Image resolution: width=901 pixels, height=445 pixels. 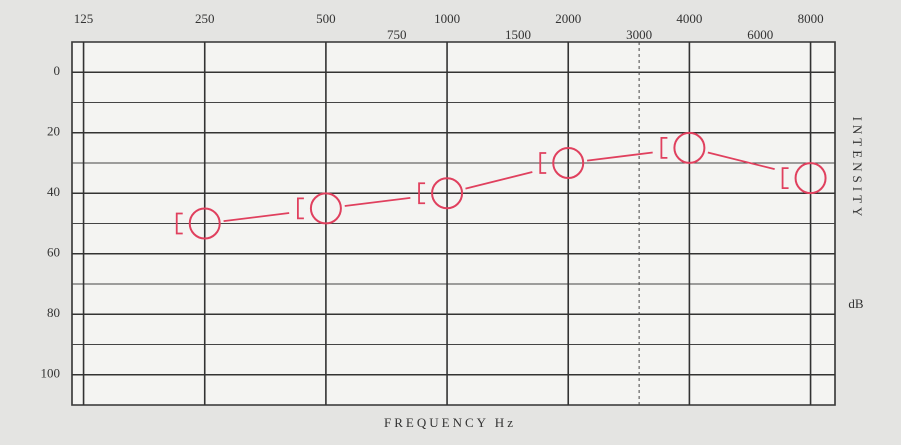 I want to click on x-tick-label: 8000, so click(x=811, y=18).